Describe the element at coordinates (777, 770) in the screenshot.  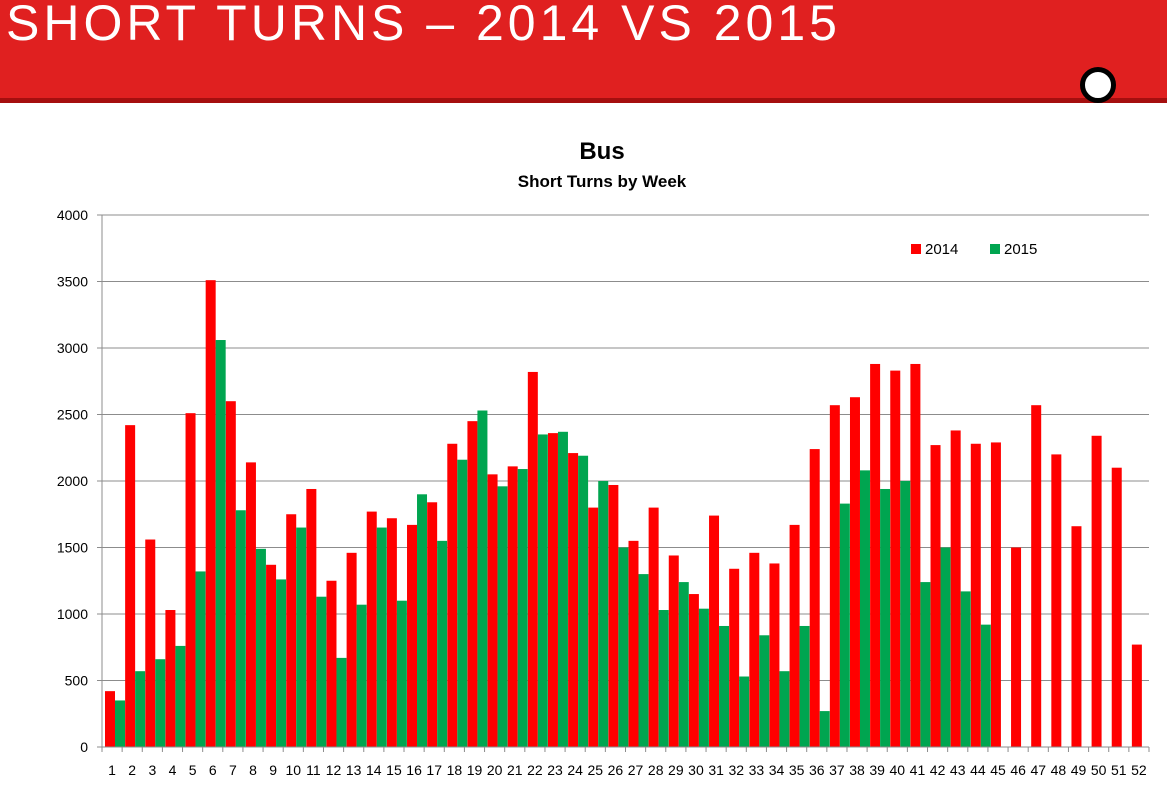
I see `x-tick-label: 34` at that location.